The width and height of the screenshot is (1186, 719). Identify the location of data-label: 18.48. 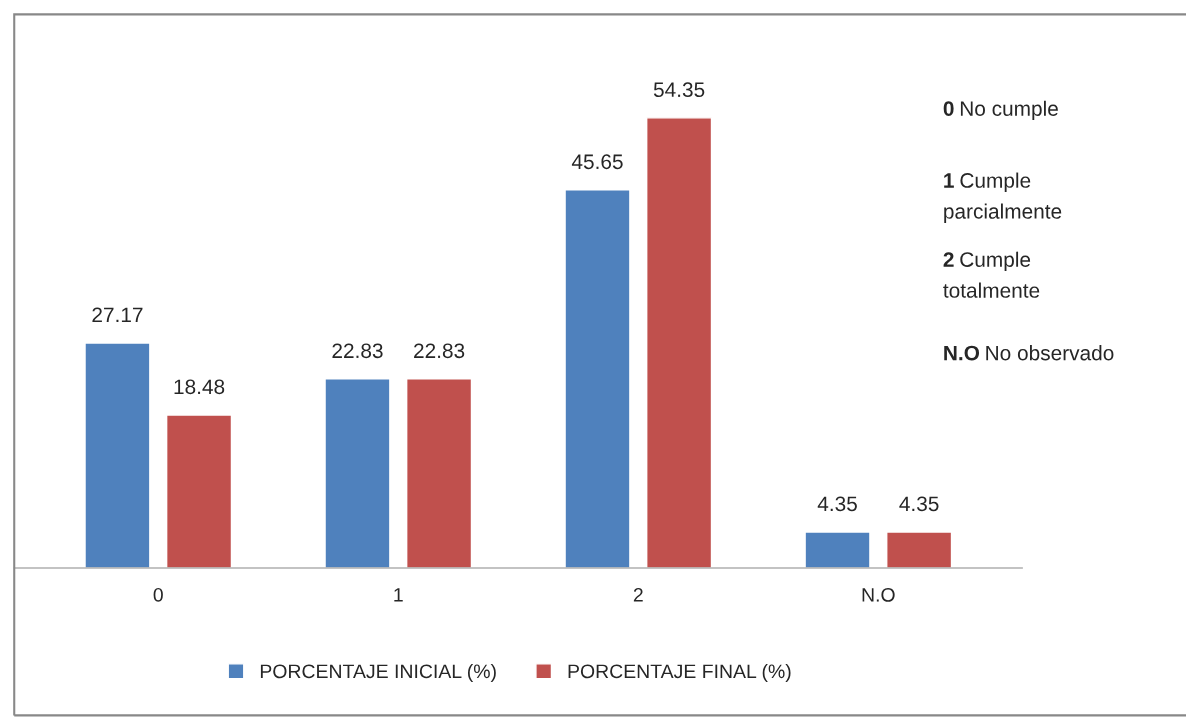
(199, 387).